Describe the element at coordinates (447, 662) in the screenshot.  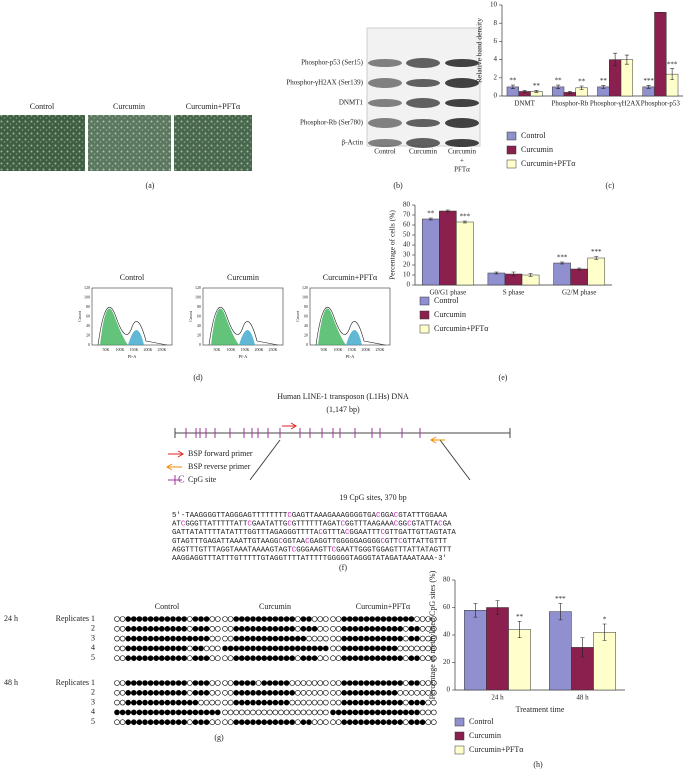
I see `y-tick-label: 20` at that location.